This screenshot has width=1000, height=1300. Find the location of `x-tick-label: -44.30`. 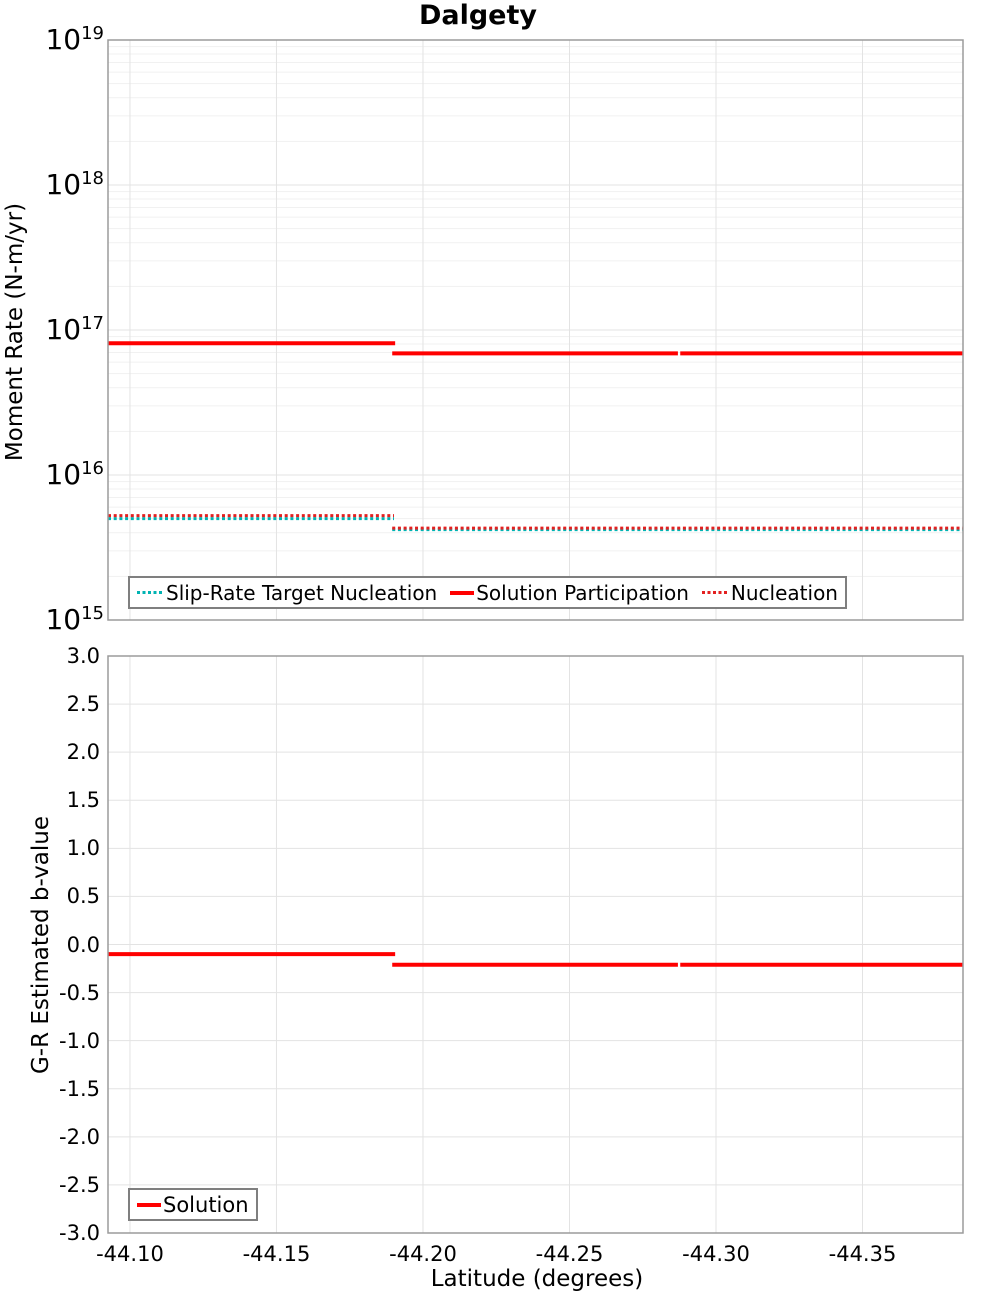

x-tick-label: -44.30 is located at coordinates (716, 1254).